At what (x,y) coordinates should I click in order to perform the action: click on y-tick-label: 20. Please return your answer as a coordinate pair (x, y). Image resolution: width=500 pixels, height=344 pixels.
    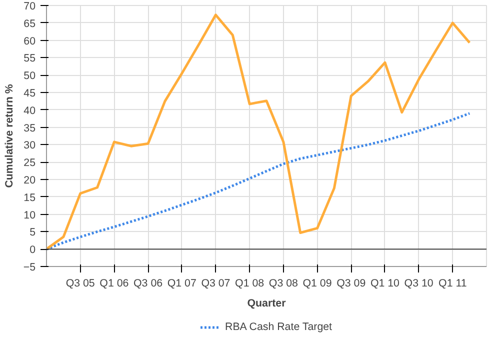
    Looking at the image, I should click on (30, 180).